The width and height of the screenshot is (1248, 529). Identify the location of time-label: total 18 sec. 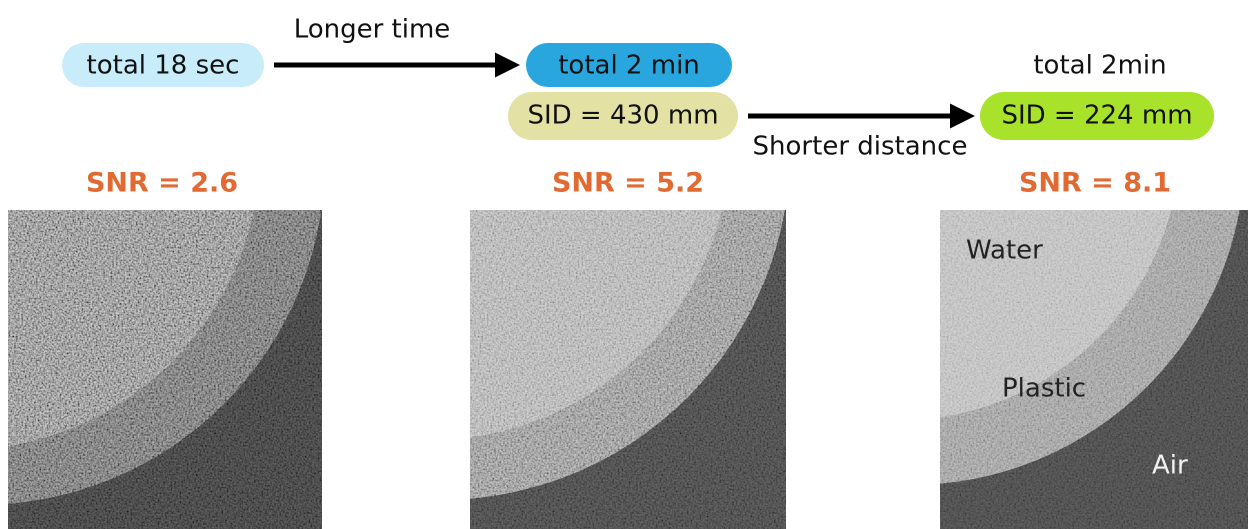
(163, 66).